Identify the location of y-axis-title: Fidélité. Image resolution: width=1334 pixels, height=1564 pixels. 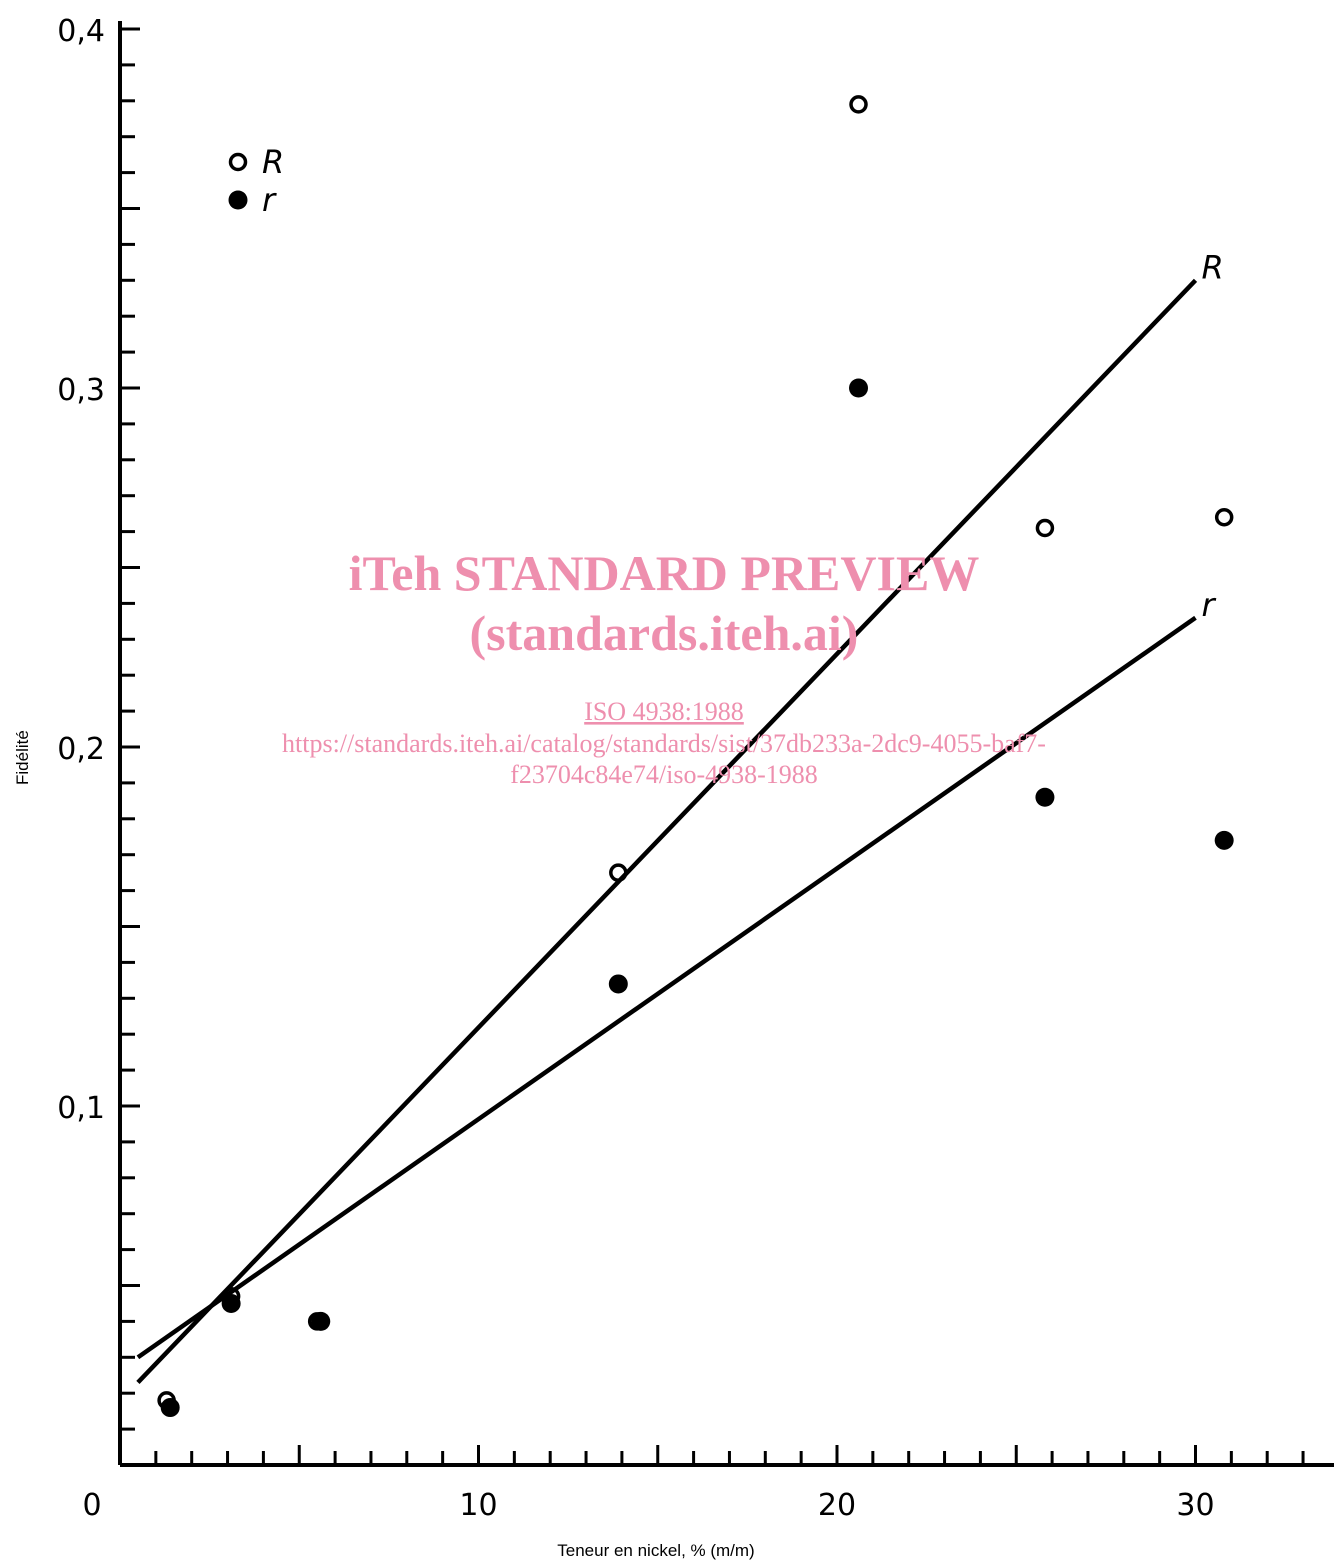
(22, 757).